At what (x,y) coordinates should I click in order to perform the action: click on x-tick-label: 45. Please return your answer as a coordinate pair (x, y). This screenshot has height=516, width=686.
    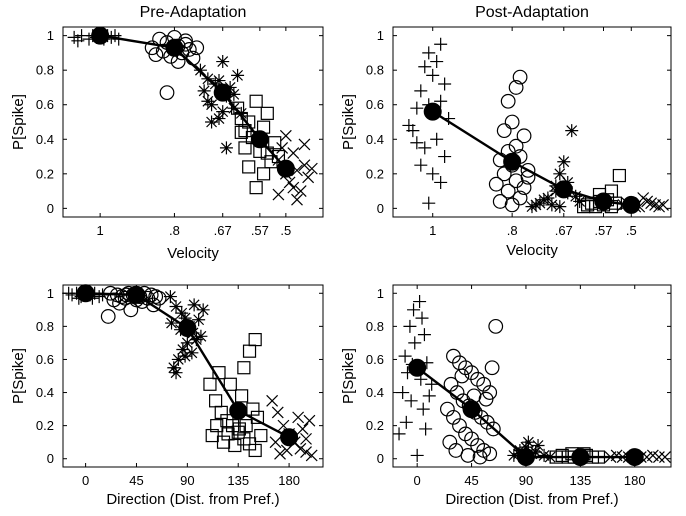
    Looking at the image, I should click on (471, 480).